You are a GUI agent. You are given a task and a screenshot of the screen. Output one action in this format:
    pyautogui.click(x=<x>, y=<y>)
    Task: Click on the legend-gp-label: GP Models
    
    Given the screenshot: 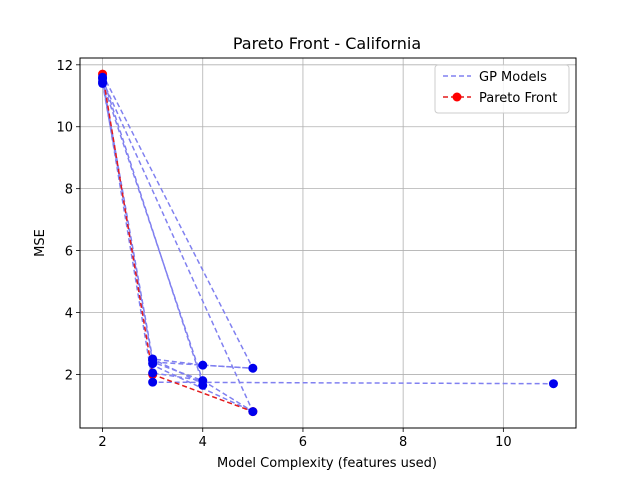 What is the action you would take?
    pyautogui.click(x=513, y=77)
    